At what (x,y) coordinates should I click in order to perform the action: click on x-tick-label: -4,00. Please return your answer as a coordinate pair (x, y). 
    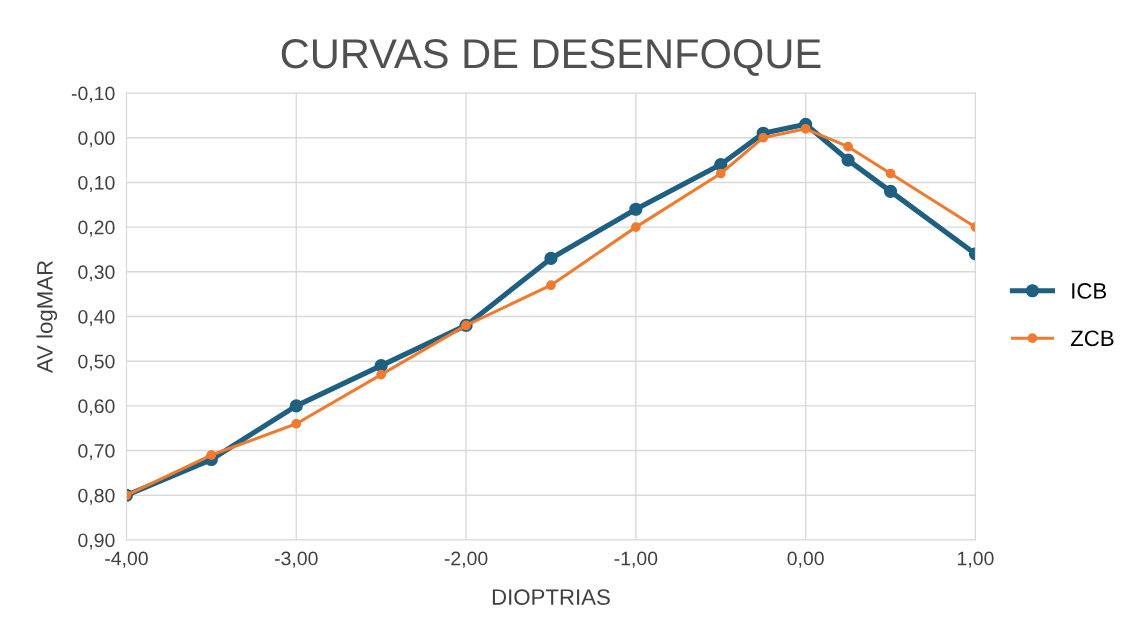
    Looking at the image, I should click on (126, 559).